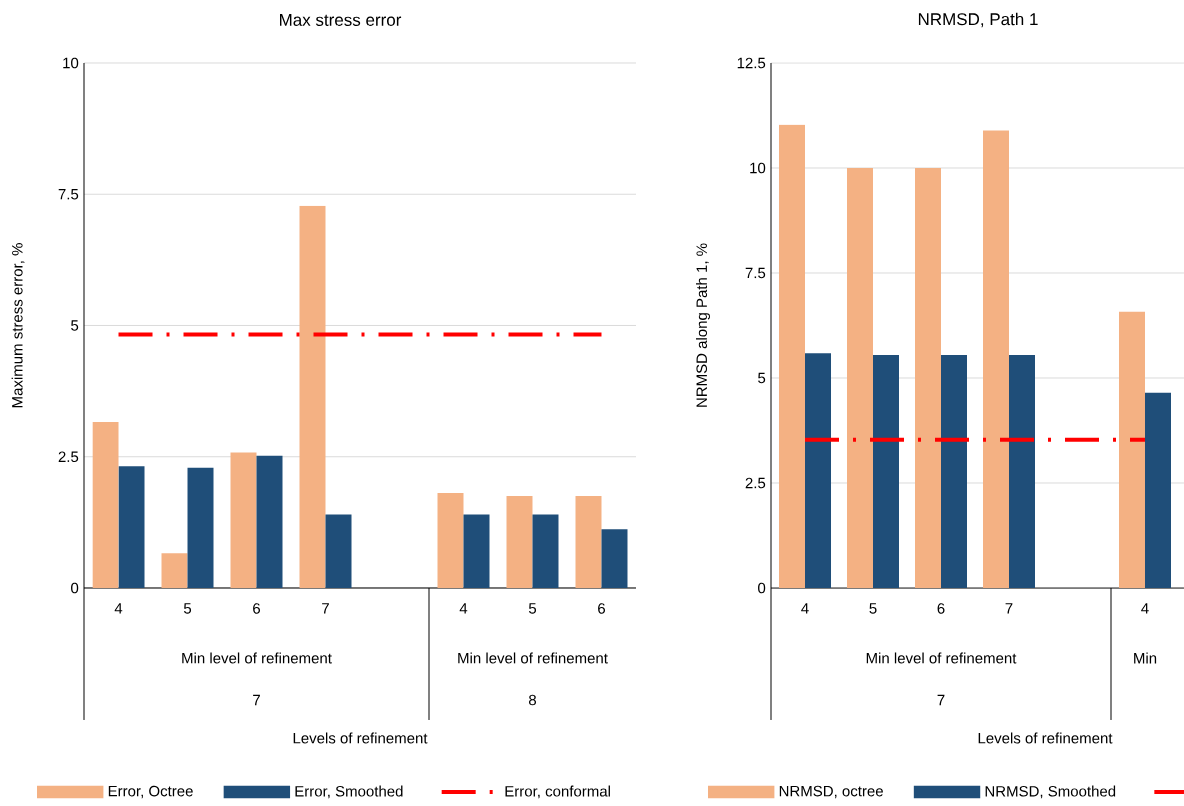 This screenshot has width=1184, height=806. Describe the element at coordinates (349, 792) in the screenshot. I see `legend-label: Error, Smoothed` at that location.